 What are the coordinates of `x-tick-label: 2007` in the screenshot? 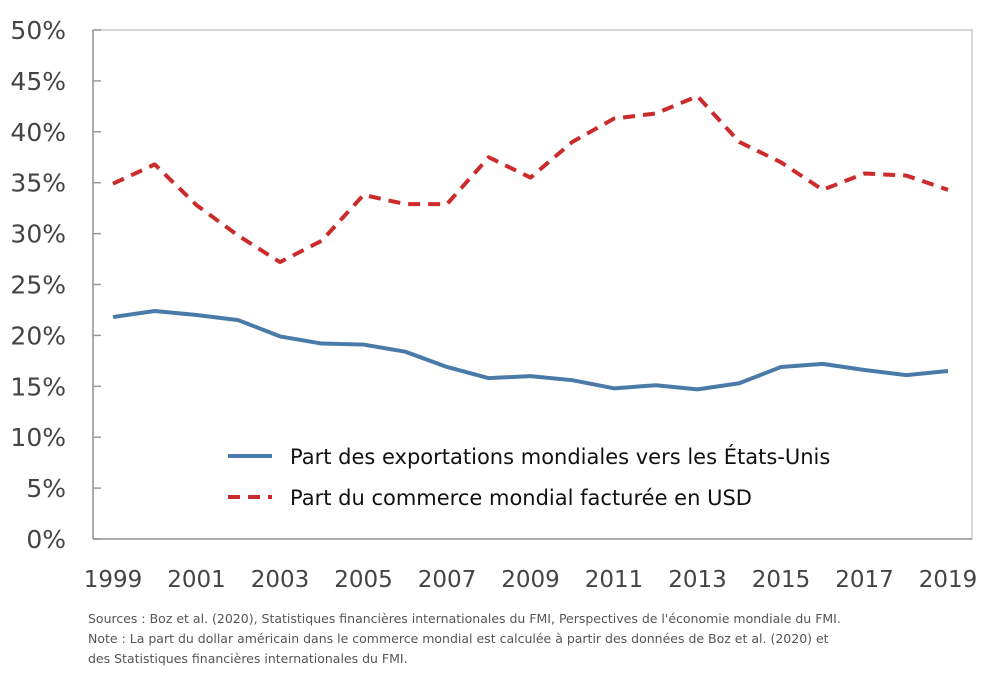 It's located at (447, 580).